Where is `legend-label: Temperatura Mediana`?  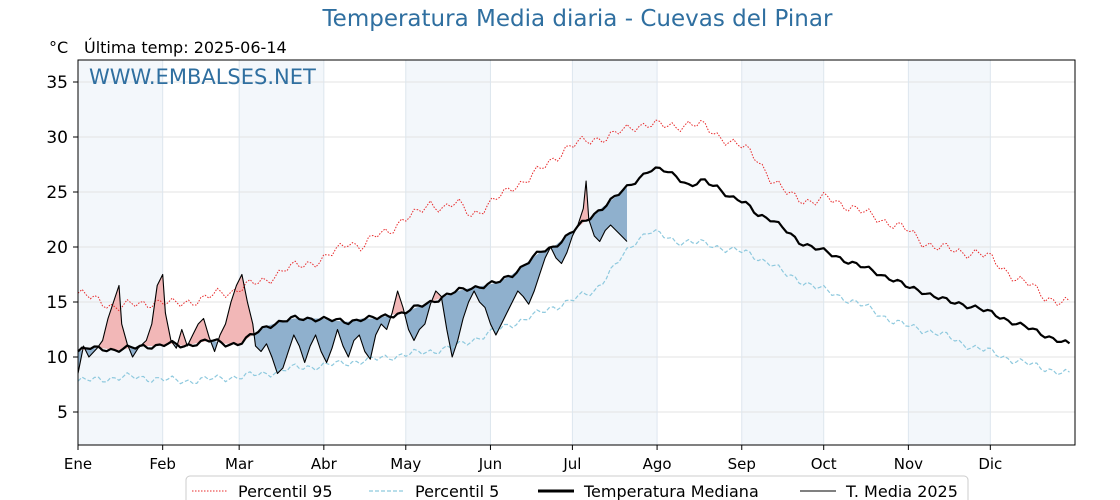
legend-label: Temperatura Mediana is located at coordinates (671, 491).